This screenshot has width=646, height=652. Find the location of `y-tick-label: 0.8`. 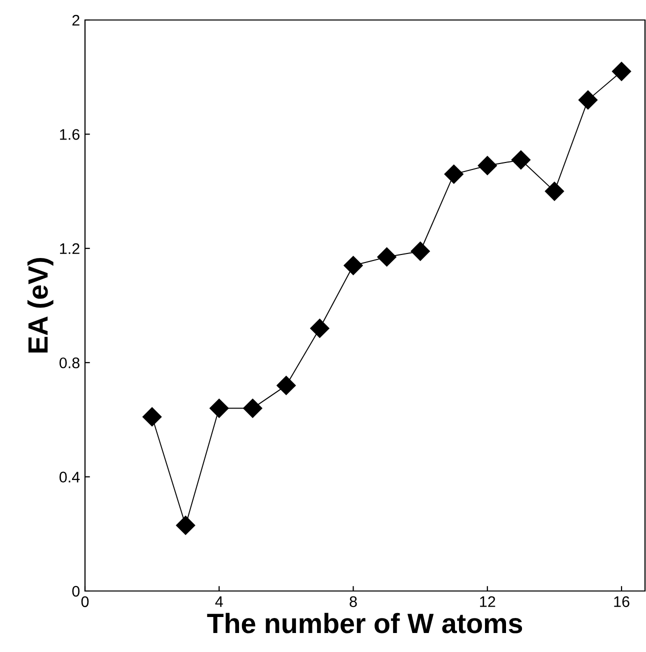

y-tick-label: 0.8 is located at coordinates (70, 362).